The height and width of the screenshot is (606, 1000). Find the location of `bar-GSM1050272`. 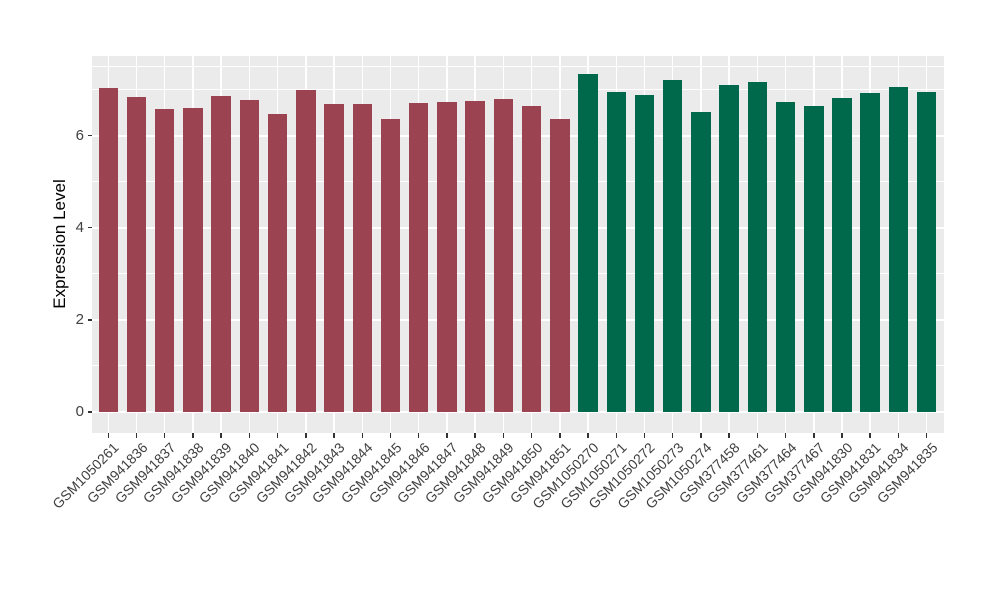

bar-GSM1050272 is located at coordinates (644, 253).